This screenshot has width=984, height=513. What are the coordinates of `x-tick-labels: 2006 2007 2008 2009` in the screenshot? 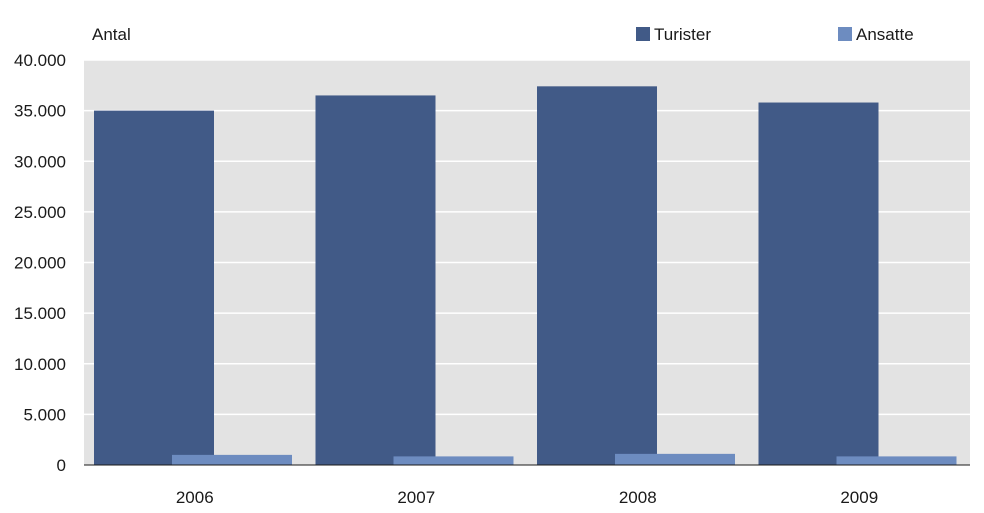 It's located at (527, 497).